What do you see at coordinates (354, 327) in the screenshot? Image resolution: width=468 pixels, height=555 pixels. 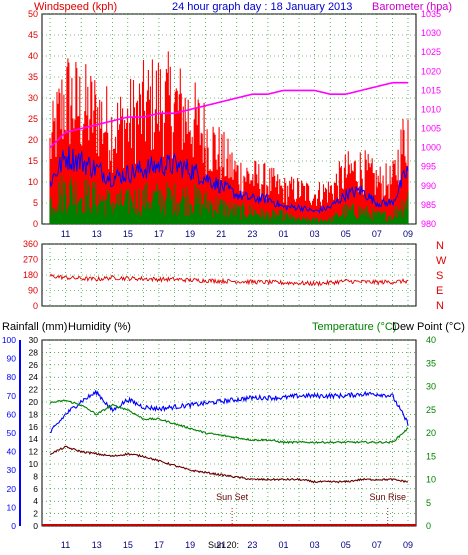 I see `temperature-axis-label: Temperature (°C)` at bounding box center [354, 327].